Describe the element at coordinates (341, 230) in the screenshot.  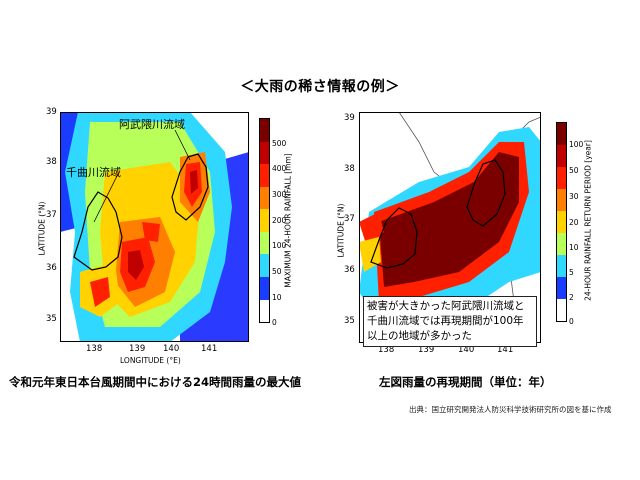
I see `right-y-axis-label: LATITUDE (°N)` at that location.